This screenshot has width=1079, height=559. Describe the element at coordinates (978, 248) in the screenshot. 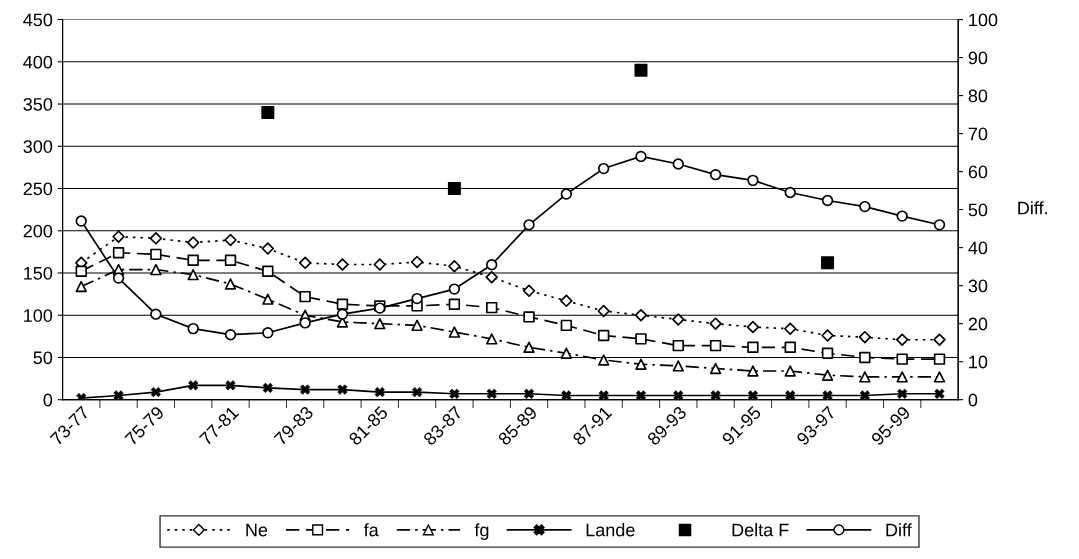

I see `y2-tick-label: 40` at that location.